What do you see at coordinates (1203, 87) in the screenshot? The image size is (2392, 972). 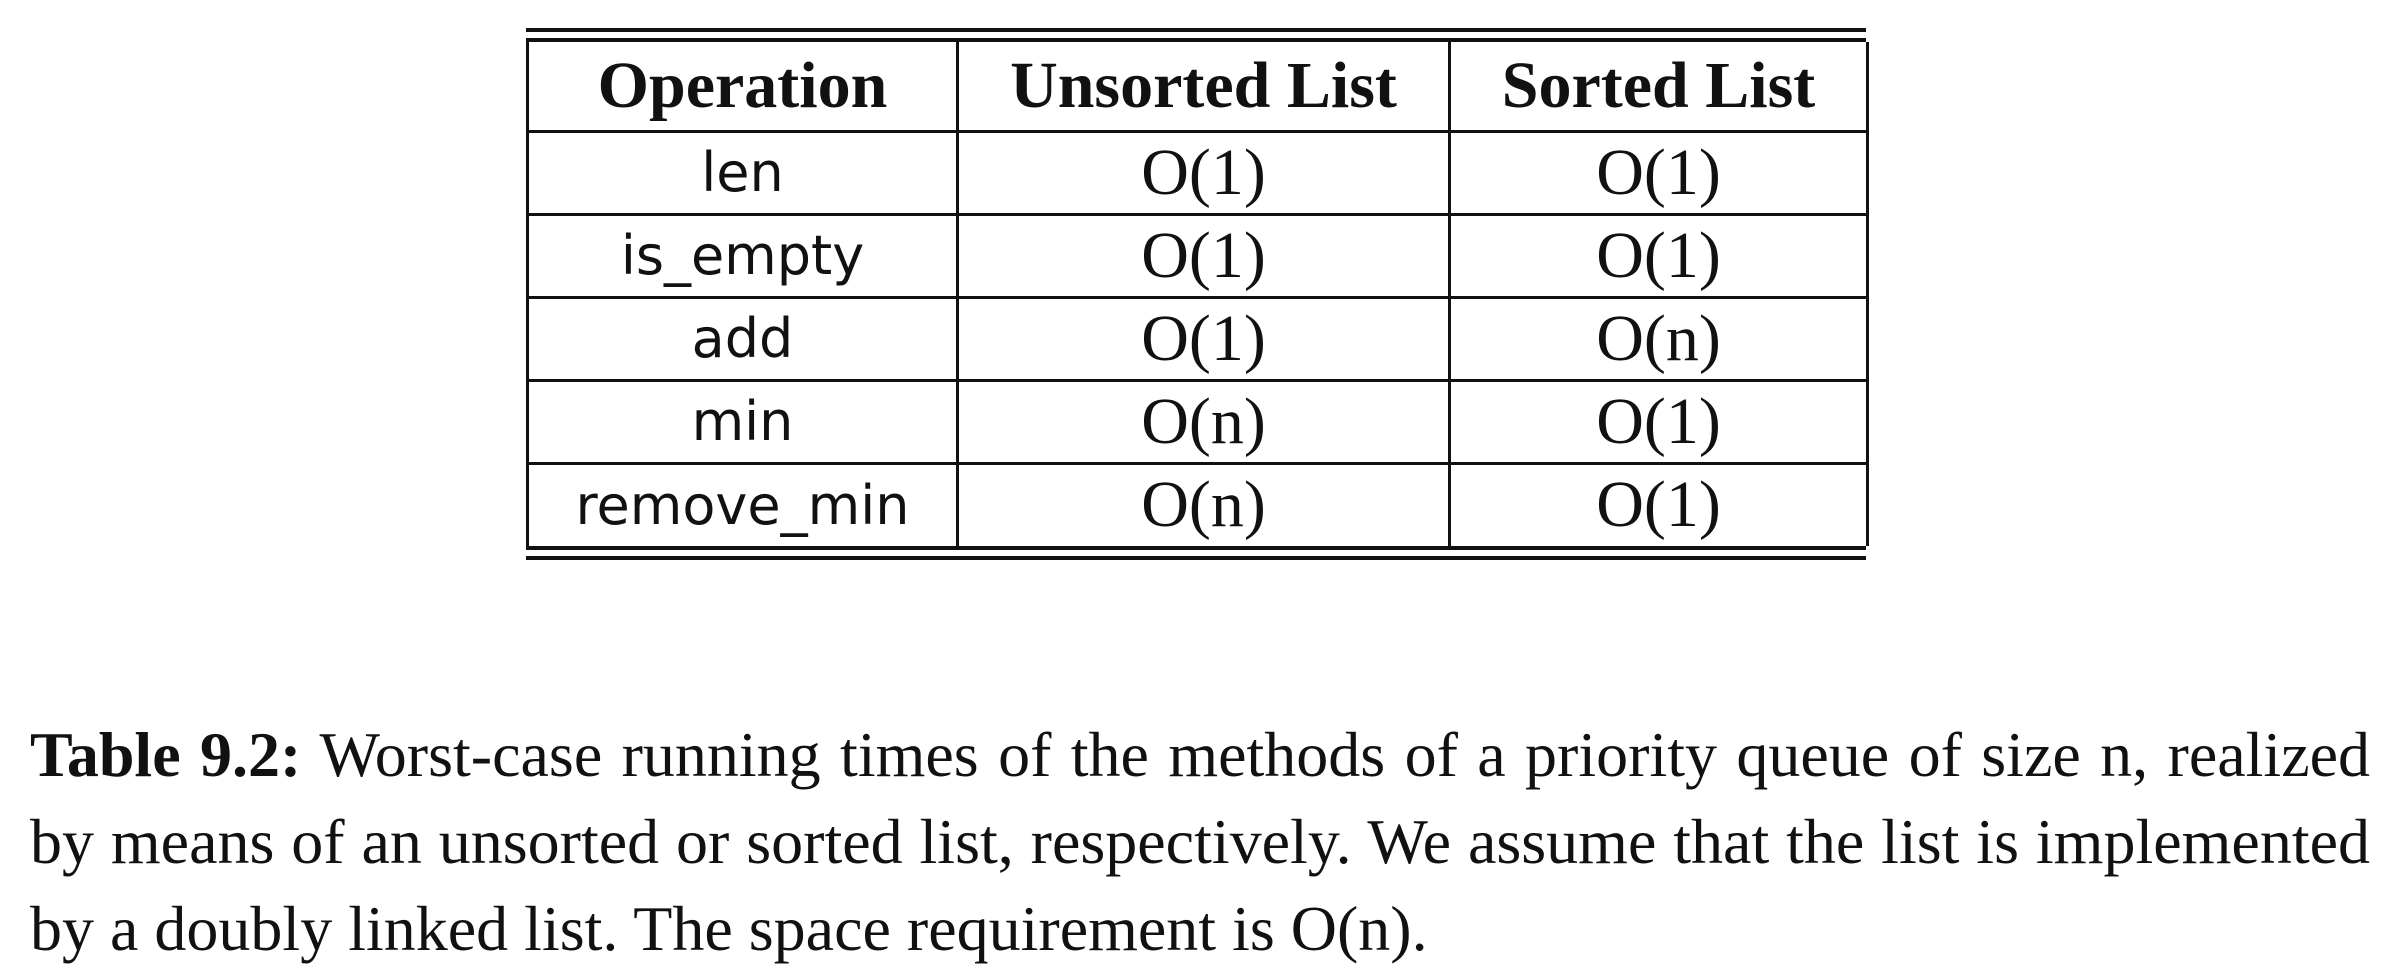 I see `header-unsorted-list: Unsorted List` at bounding box center [1203, 87].